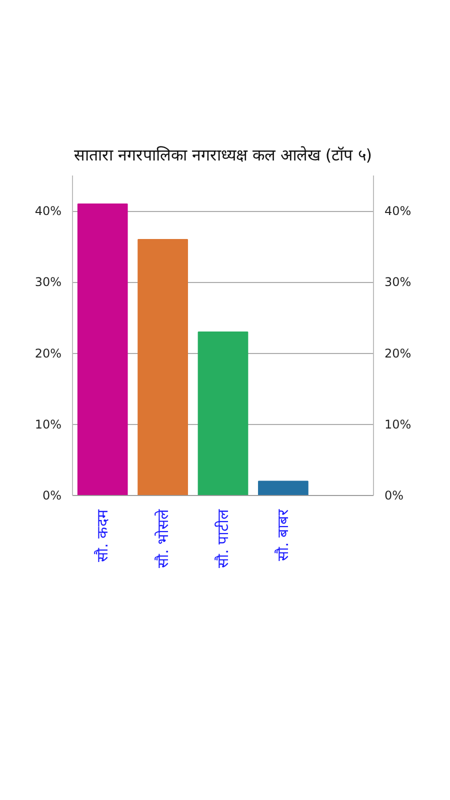 This screenshot has height=800, width=450. What do you see at coordinates (398, 353) in the screenshot?
I see `y2-tick-label: 20%` at bounding box center [398, 353].